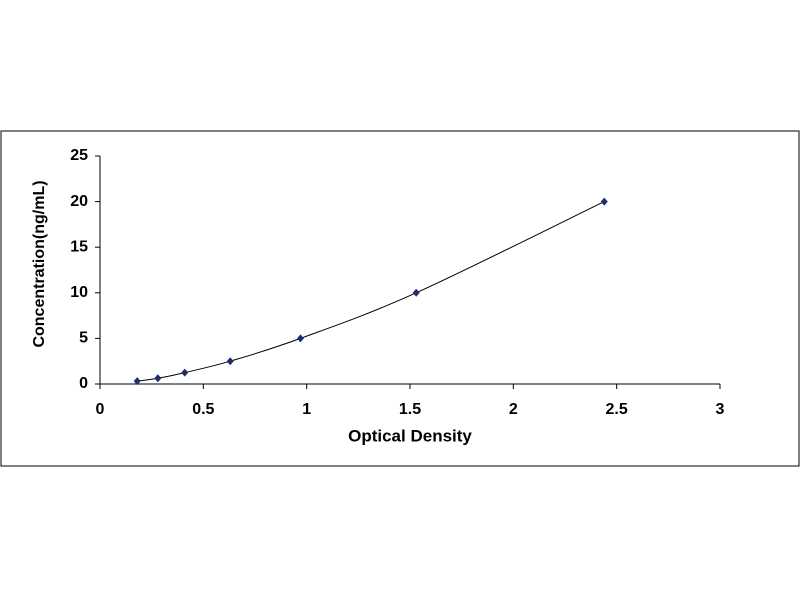 The height and width of the screenshot is (605, 800). Describe the element at coordinates (410, 435) in the screenshot. I see `x-axis-label: Optical Density` at that location.